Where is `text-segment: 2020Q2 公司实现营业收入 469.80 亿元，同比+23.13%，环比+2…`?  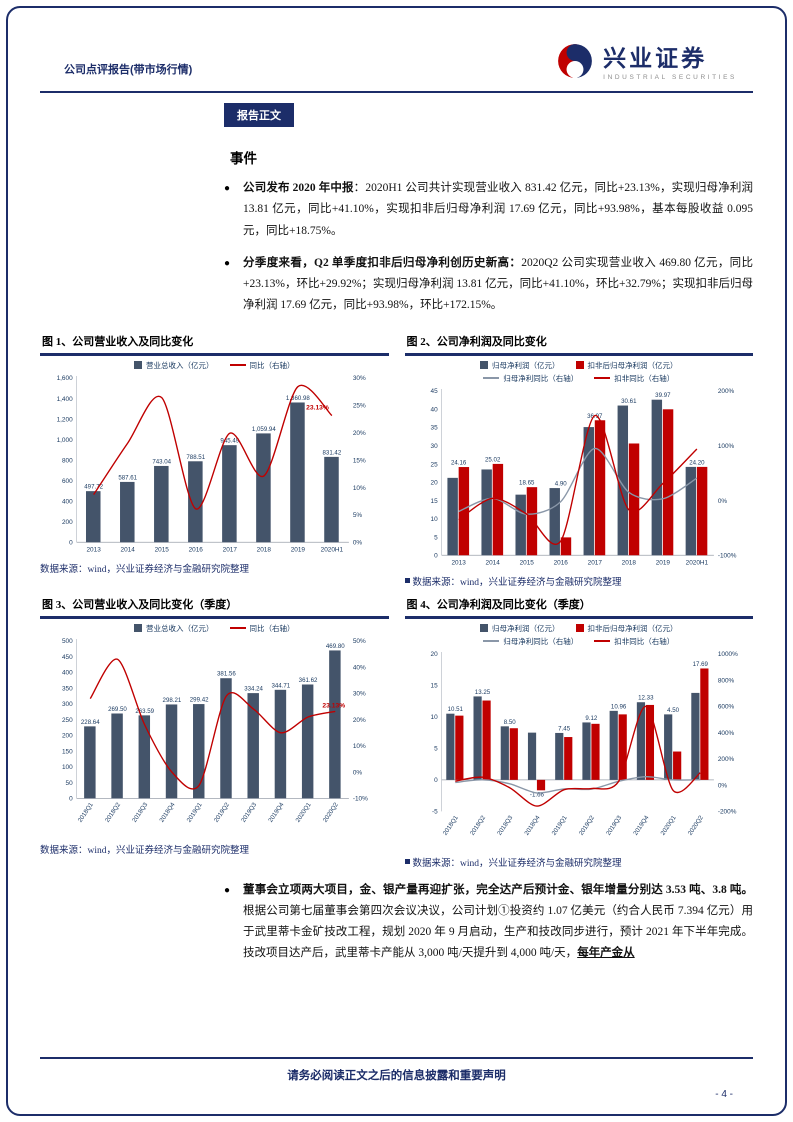 text-segment: 2020Q2 公司实现营业收入 469.80 亿元，同比+23.13%，环比+2… is located at coordinates (498, 284).